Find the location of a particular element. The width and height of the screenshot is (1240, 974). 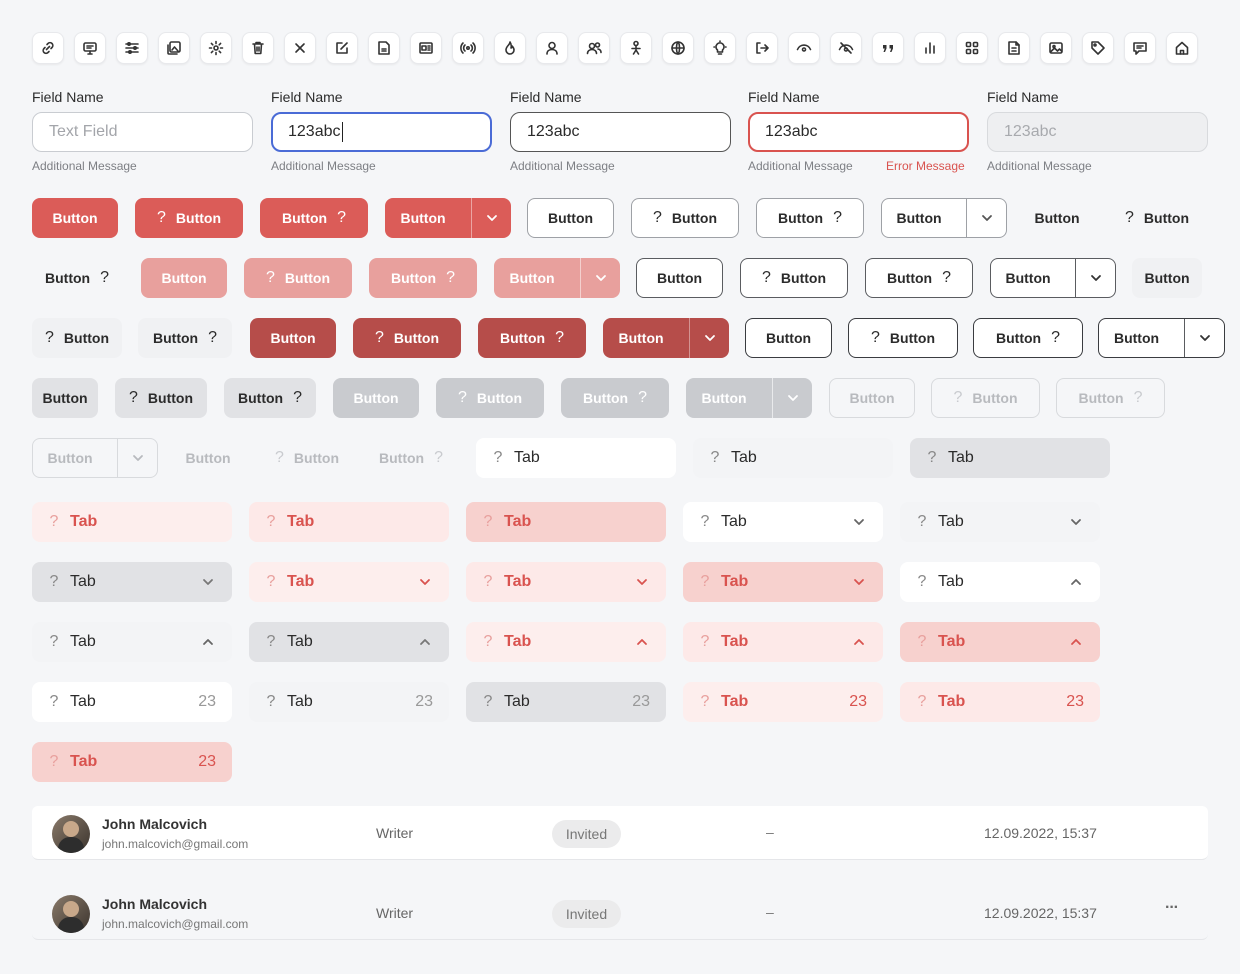

primary-pressed-split-button: Button is located at coordinates (666, 338).